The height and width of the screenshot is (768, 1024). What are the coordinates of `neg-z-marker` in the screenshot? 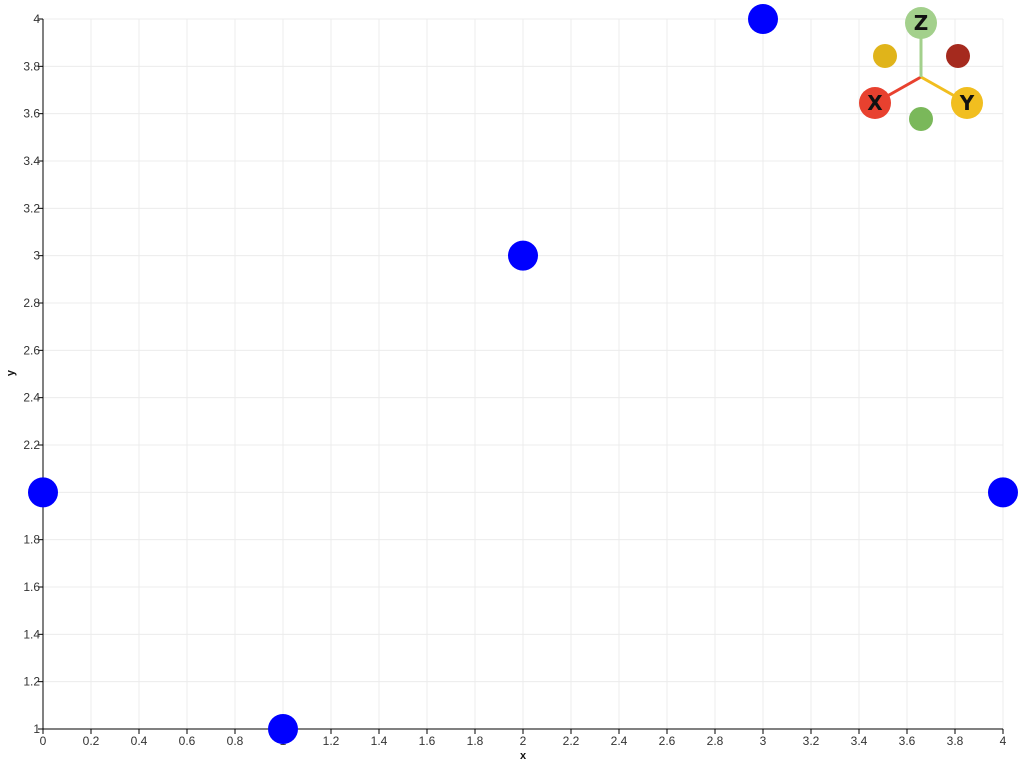 It's located at (921, 119).